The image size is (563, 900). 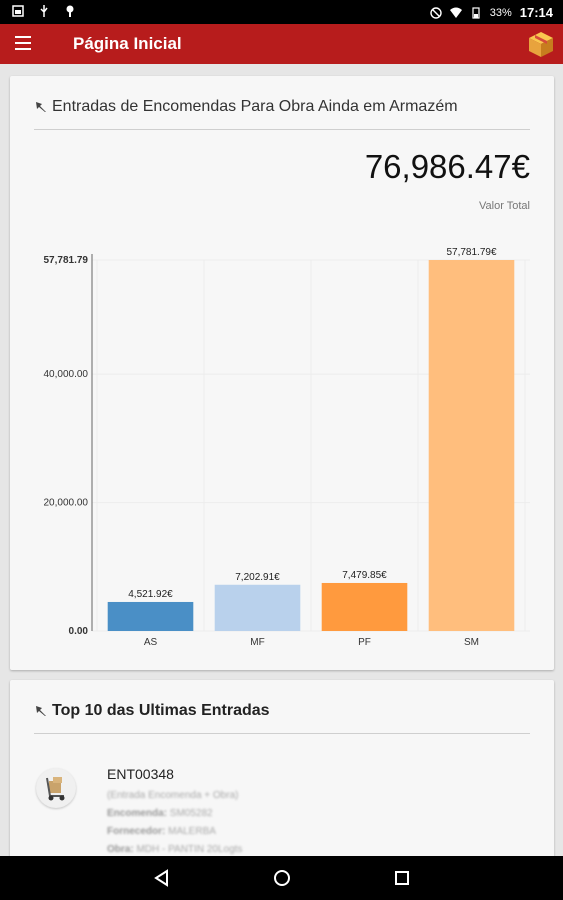 I want to click on entry-subtitle: (Entrada Encomenda + Obra), so click(x=173, y=795).